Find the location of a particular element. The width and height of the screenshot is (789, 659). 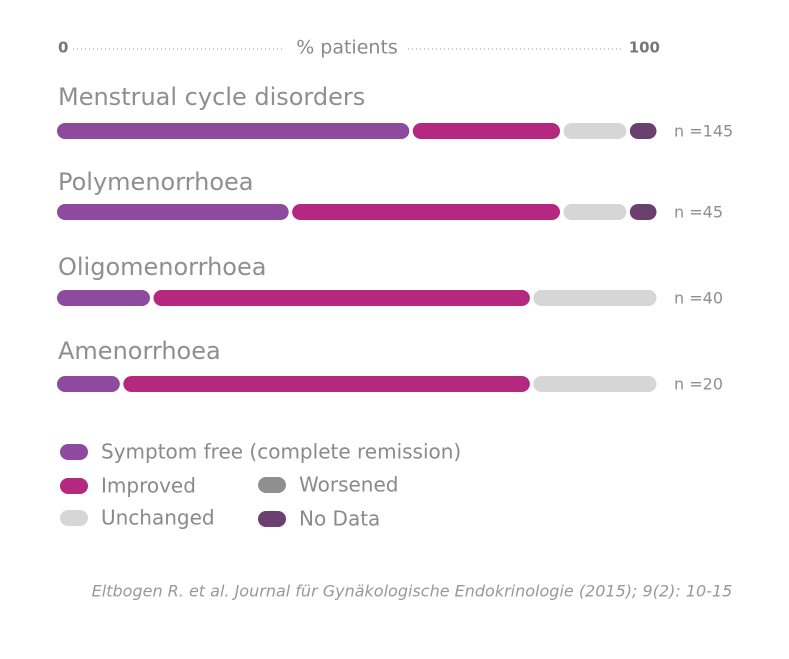

legend-label: Unchanged is located at coordinates (158, 518).